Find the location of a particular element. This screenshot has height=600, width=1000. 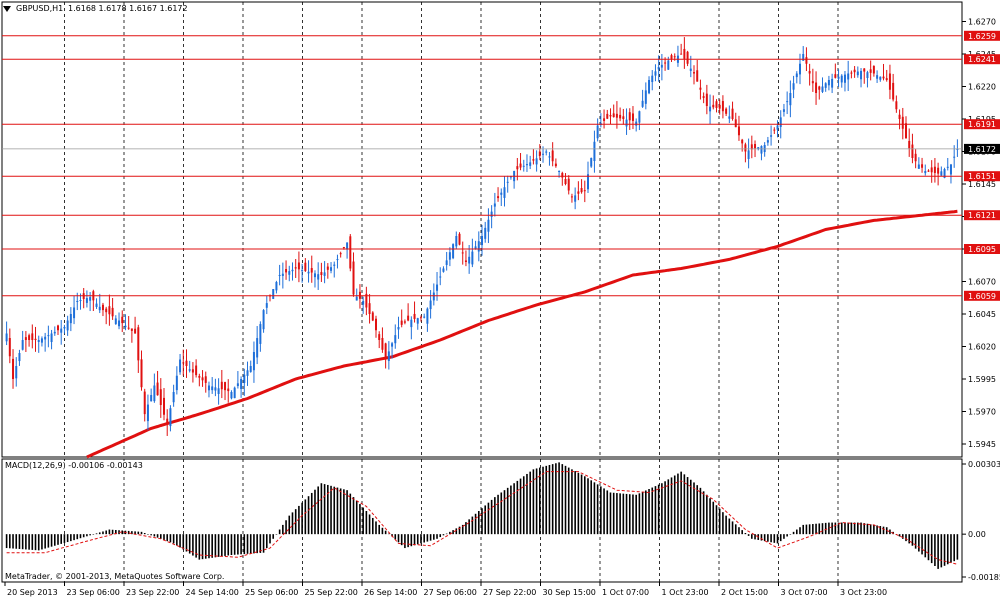

macd-signal-line is located at coordinates (482, 518).